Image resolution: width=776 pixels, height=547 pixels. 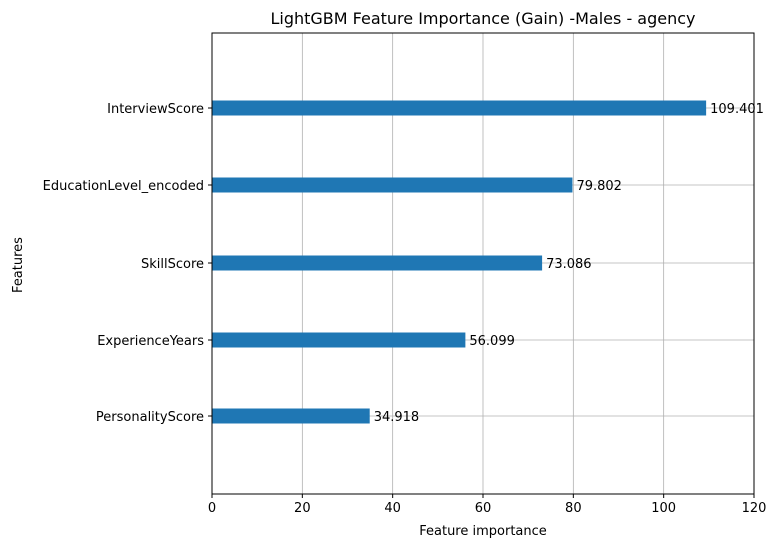 What do you see at coordinates (18, 265) in the screenshot?
I see `y-axis-label: Features` at bounding box center [18, 265].